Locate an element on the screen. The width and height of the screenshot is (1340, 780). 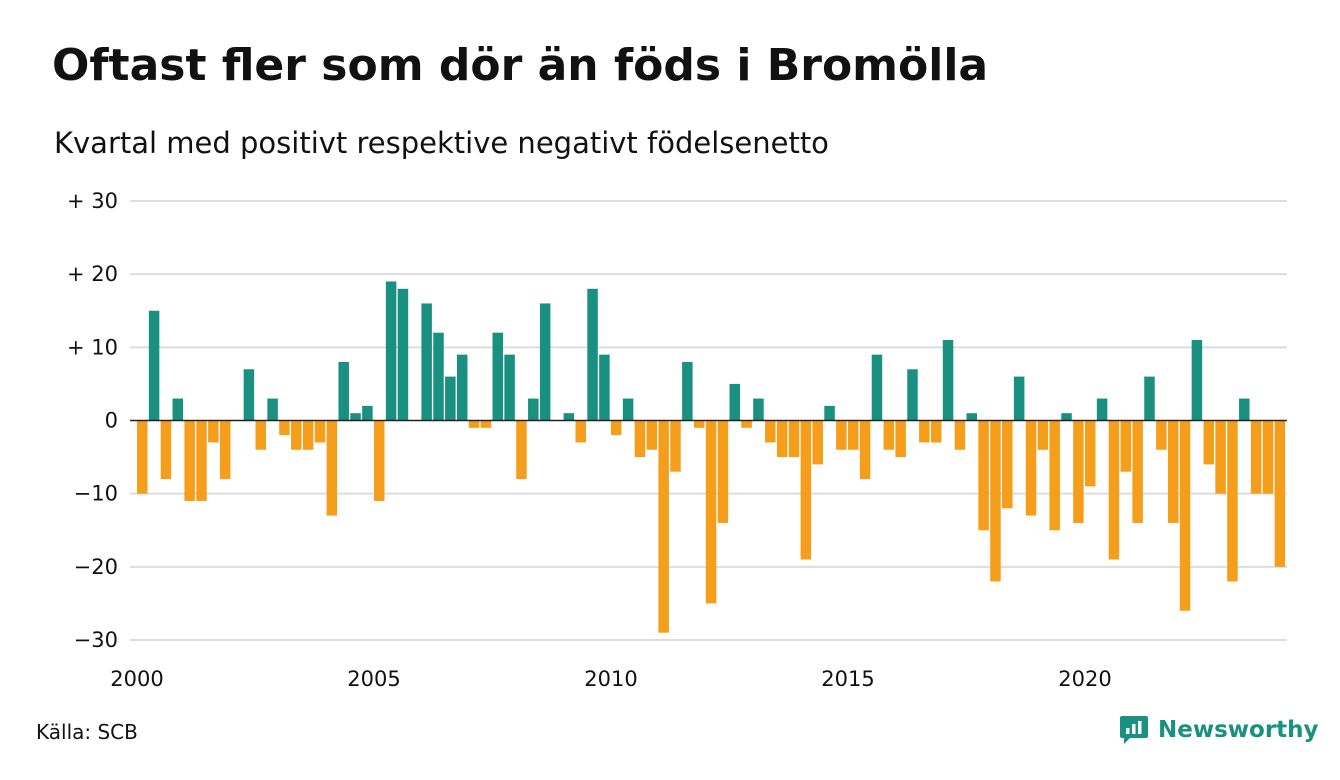
y-tick-label: + 20 is located at coordinates (92, 274).